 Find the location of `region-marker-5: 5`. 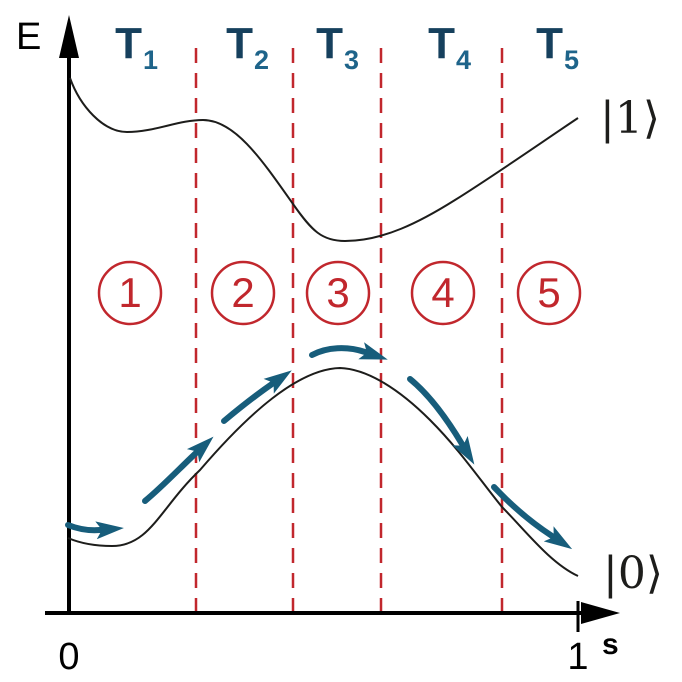

region-marker-5: 5 is located at coordinates (549, 293).